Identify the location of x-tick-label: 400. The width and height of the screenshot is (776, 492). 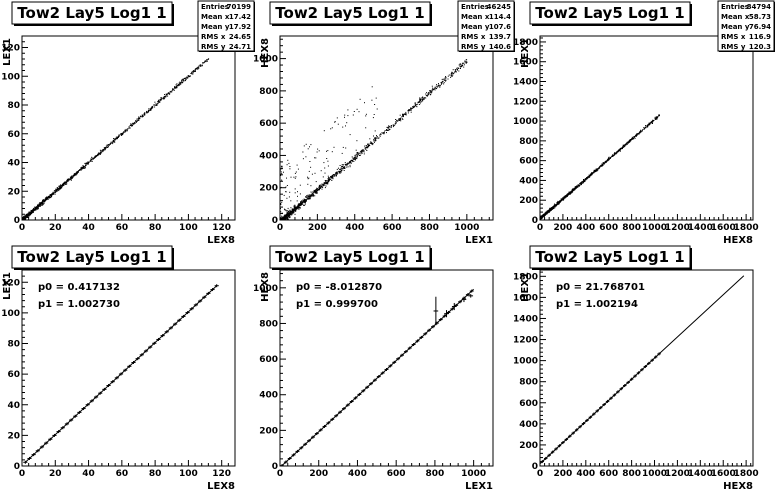
(585, 474).